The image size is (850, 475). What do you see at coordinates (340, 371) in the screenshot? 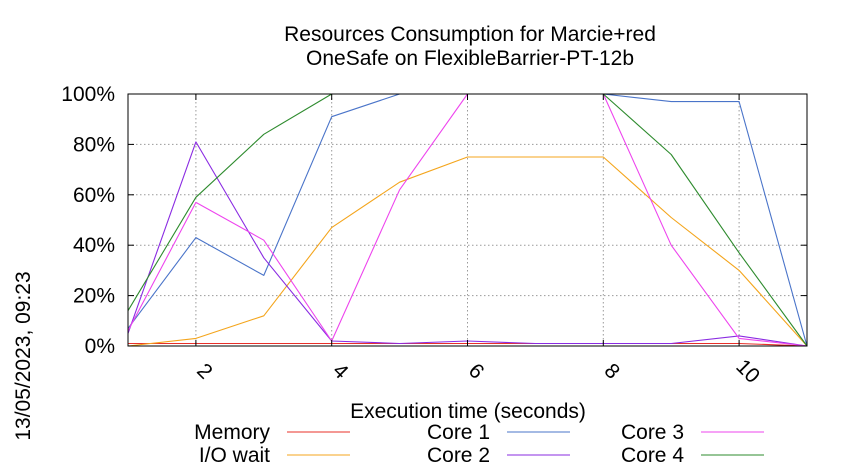
I see `x-tick-label: 4` at bounding box center [340, 371].